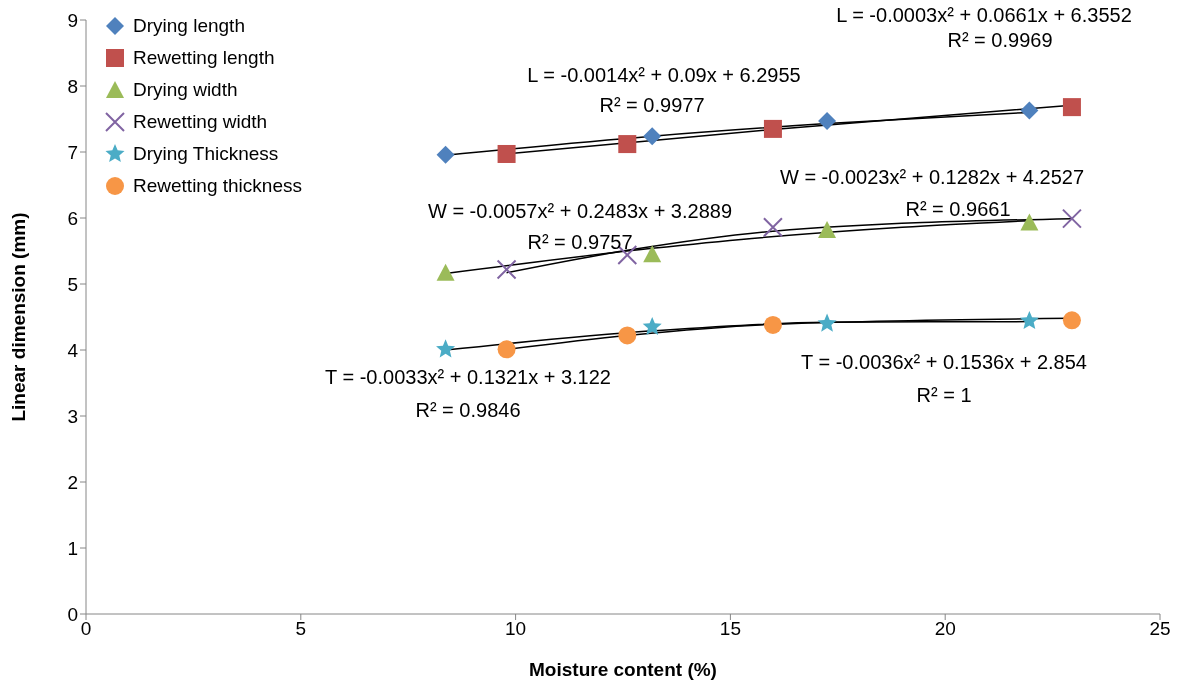 The height and width of the screenshot is (696, 1190). I want to click on y-tick-label: 6, so click(72, 218).